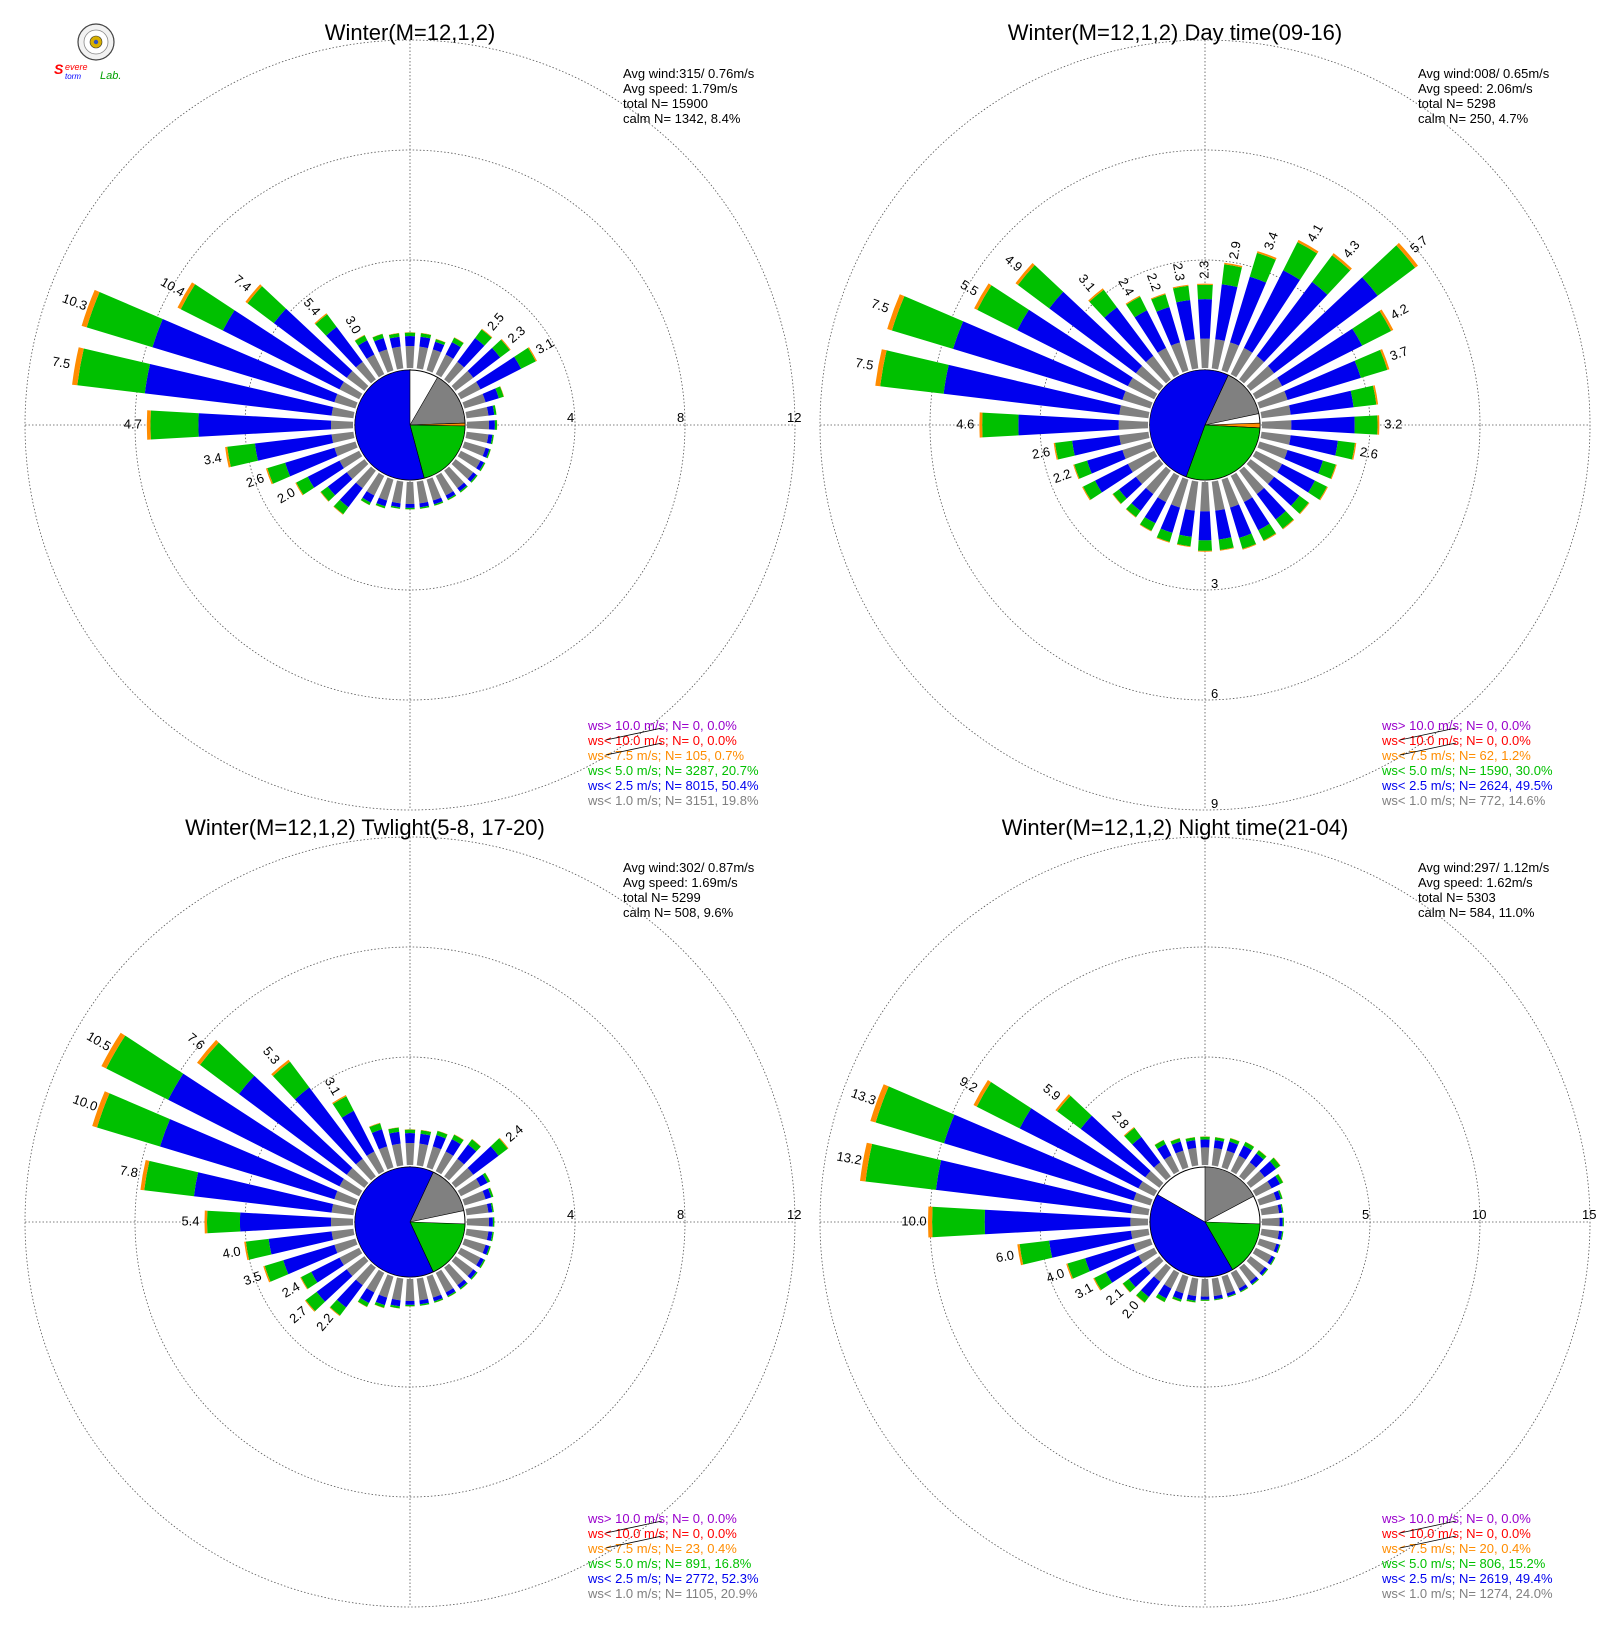 The width and height of the screenshot is (1620, 1645). I want to click on legend-entry: ws< 1.0 m/s; N= 1105, 20.9%, so click(672, 1593).